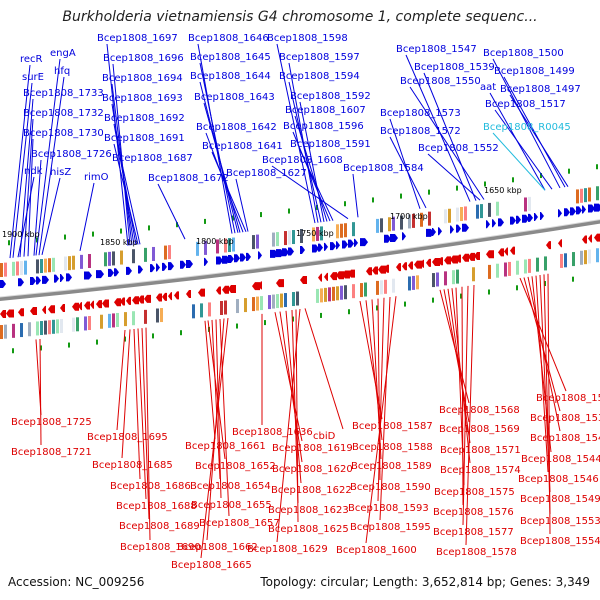 This screenshot has height=600, width=600. What do you see at coordinates (142, 98) in the screenshot?
I see `gene-label: Bcep1808_1693` at bounding box center [142, 98].